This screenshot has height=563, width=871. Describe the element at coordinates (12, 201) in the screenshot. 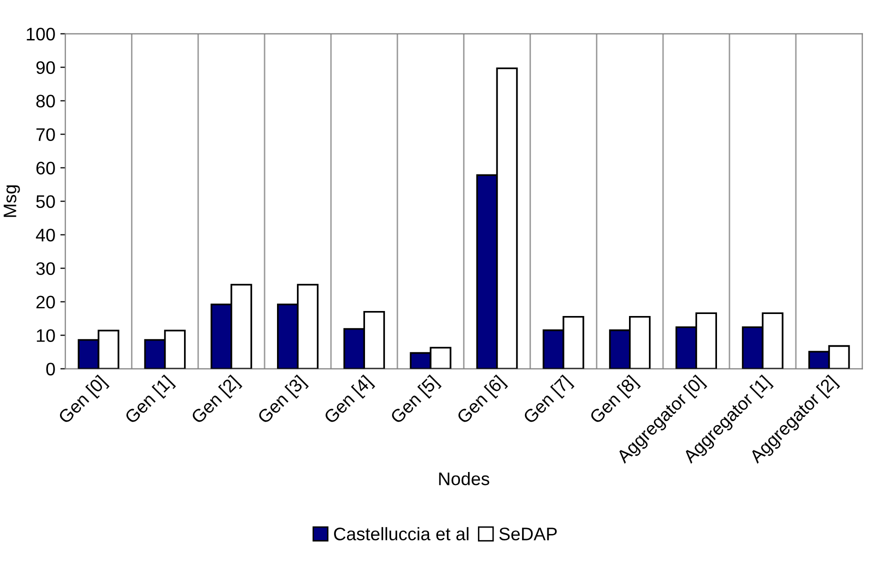

I see `y-axis-title: Msg` at that location.